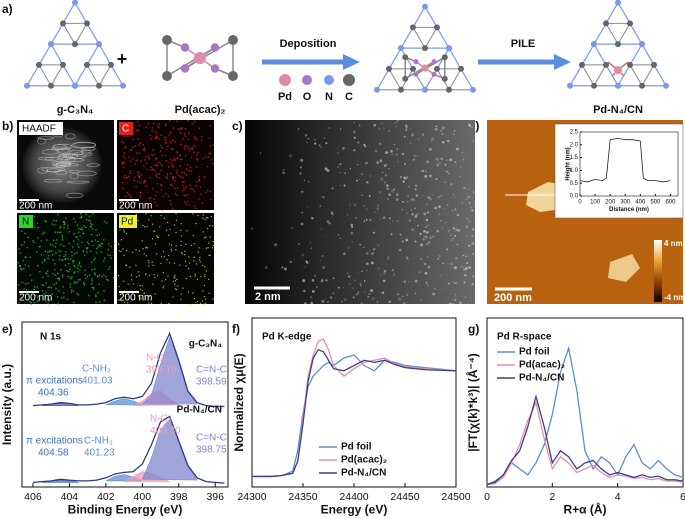 This screenshot has height=519, width=685. Describe the element at coordinates (211, 450) in the screenshot. I see `peak-label: 398.75` at that location.